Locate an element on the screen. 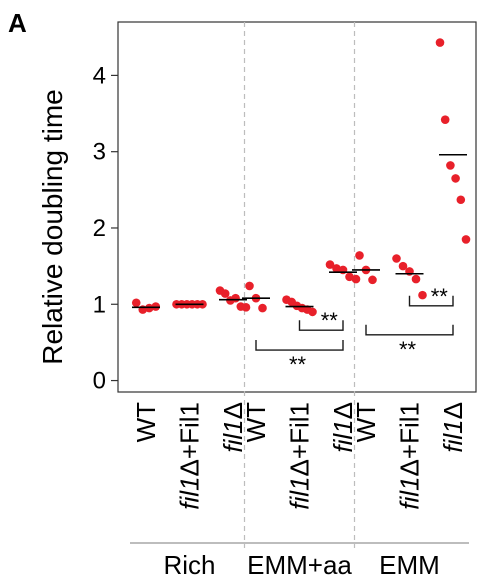 The image size is (480, 583). significance-brackets: ** ** ** ** is located at coordinates (354, 330).